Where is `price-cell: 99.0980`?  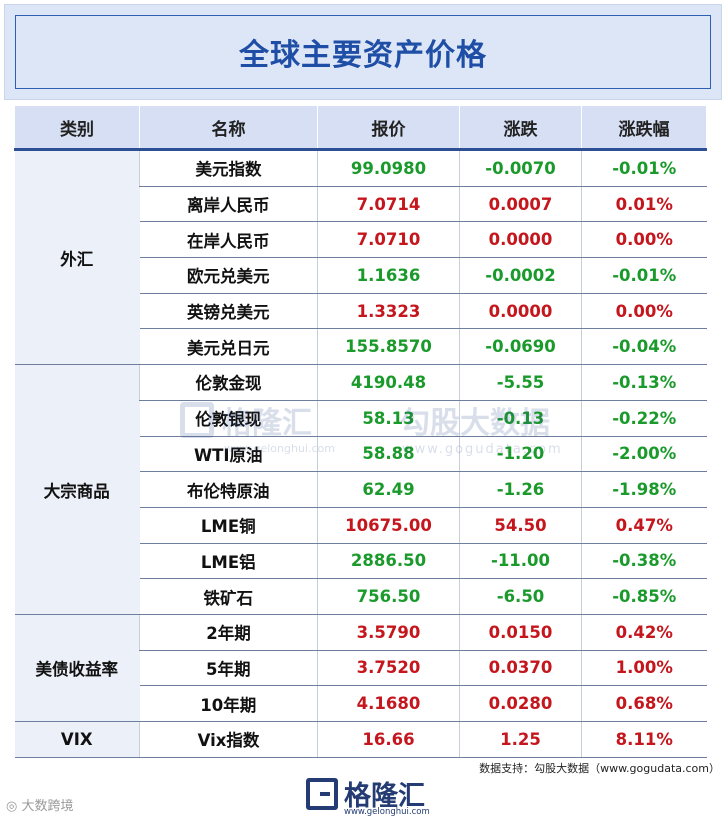
price-cell: 99.0980 is located at coordinates (388, 168).